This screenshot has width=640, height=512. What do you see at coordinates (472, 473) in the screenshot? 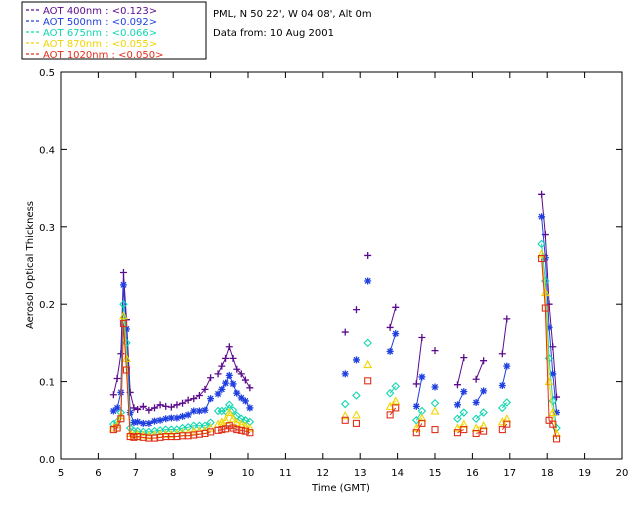
I see `x-tick-label: 16` at bounding box center [472, 473].